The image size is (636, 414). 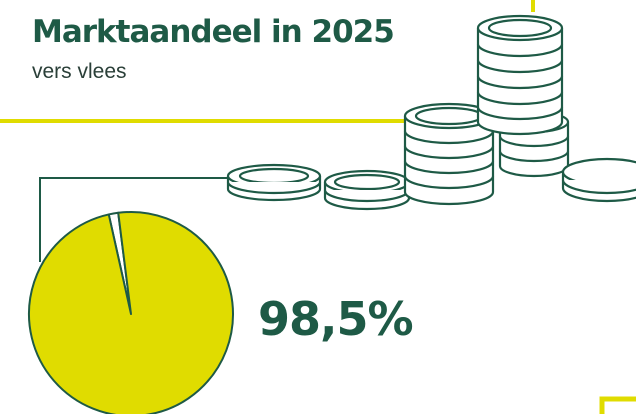 What do you see at coordinates (134, 219) in the screenshot?
I see `connector-line` at bounding box center [134, 219].